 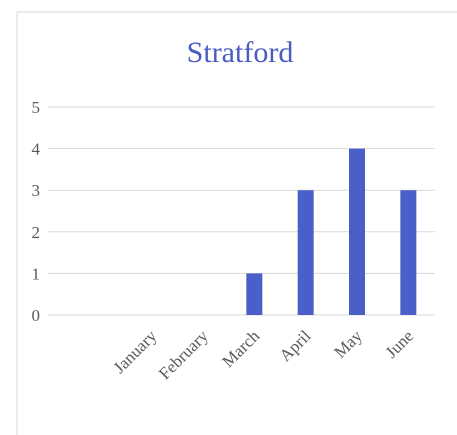 I want to click on y-tick-label: 3, so click(x=36, y=190).